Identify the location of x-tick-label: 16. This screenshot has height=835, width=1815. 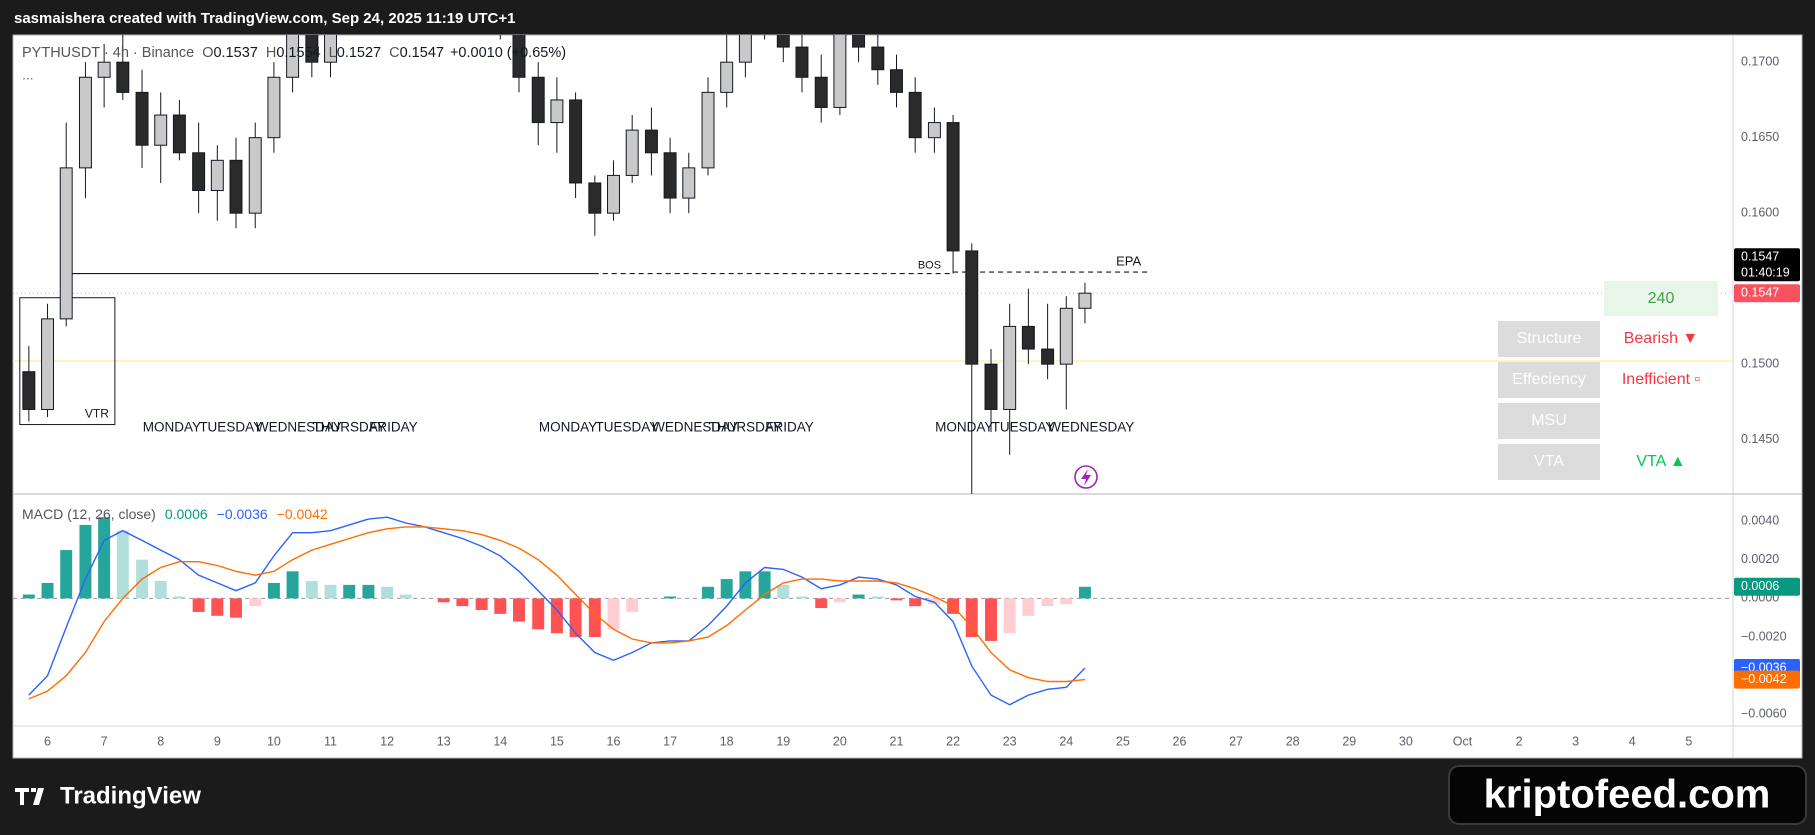
(614, 741).